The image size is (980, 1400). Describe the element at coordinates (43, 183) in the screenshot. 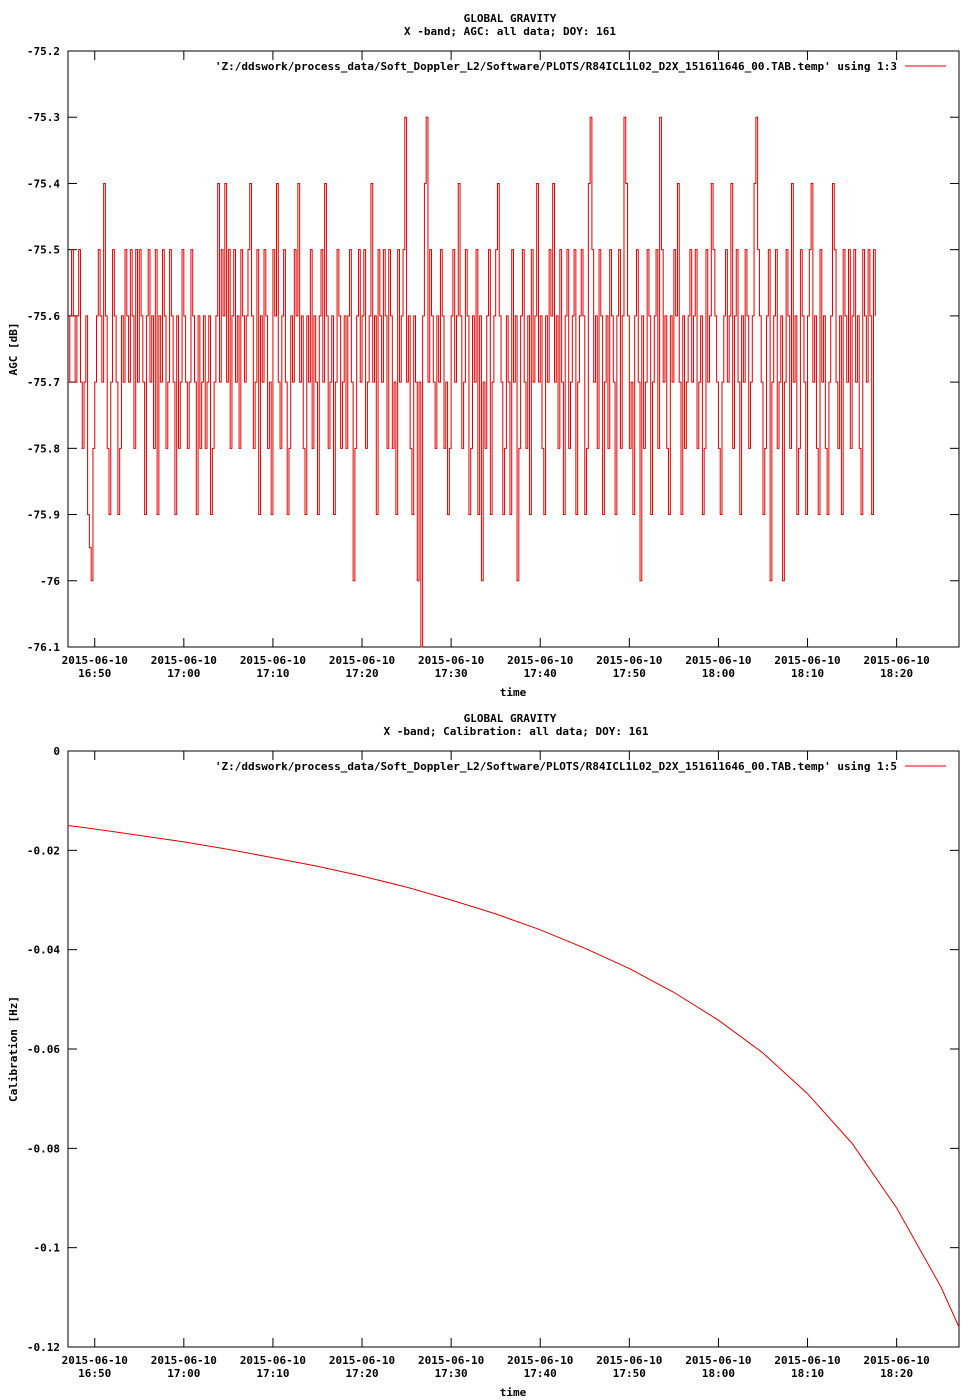

I see `y-tick-label: -75.4` at that location.